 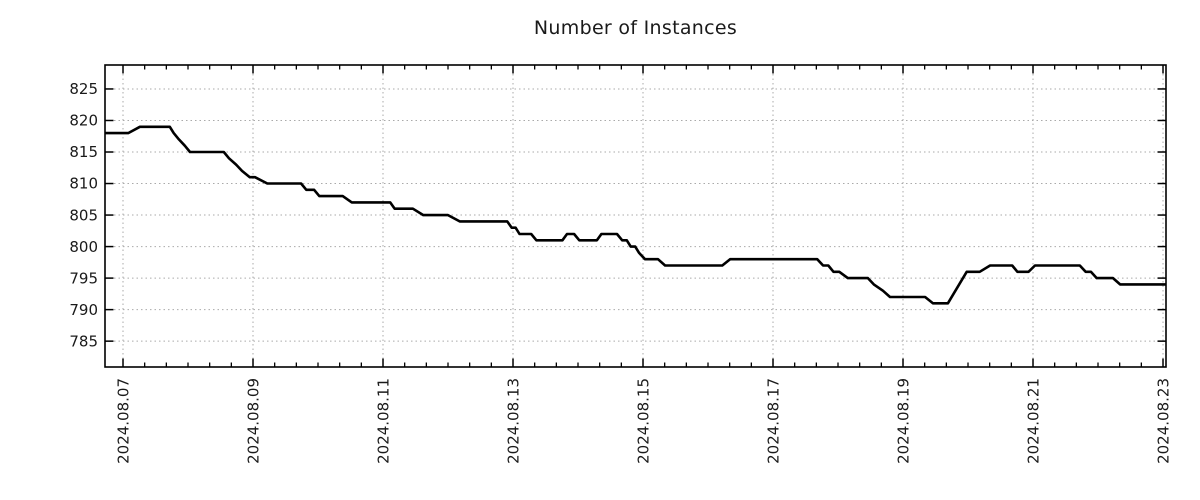 I want to click on y-axis-label: 800, so click(x=83, y=247).